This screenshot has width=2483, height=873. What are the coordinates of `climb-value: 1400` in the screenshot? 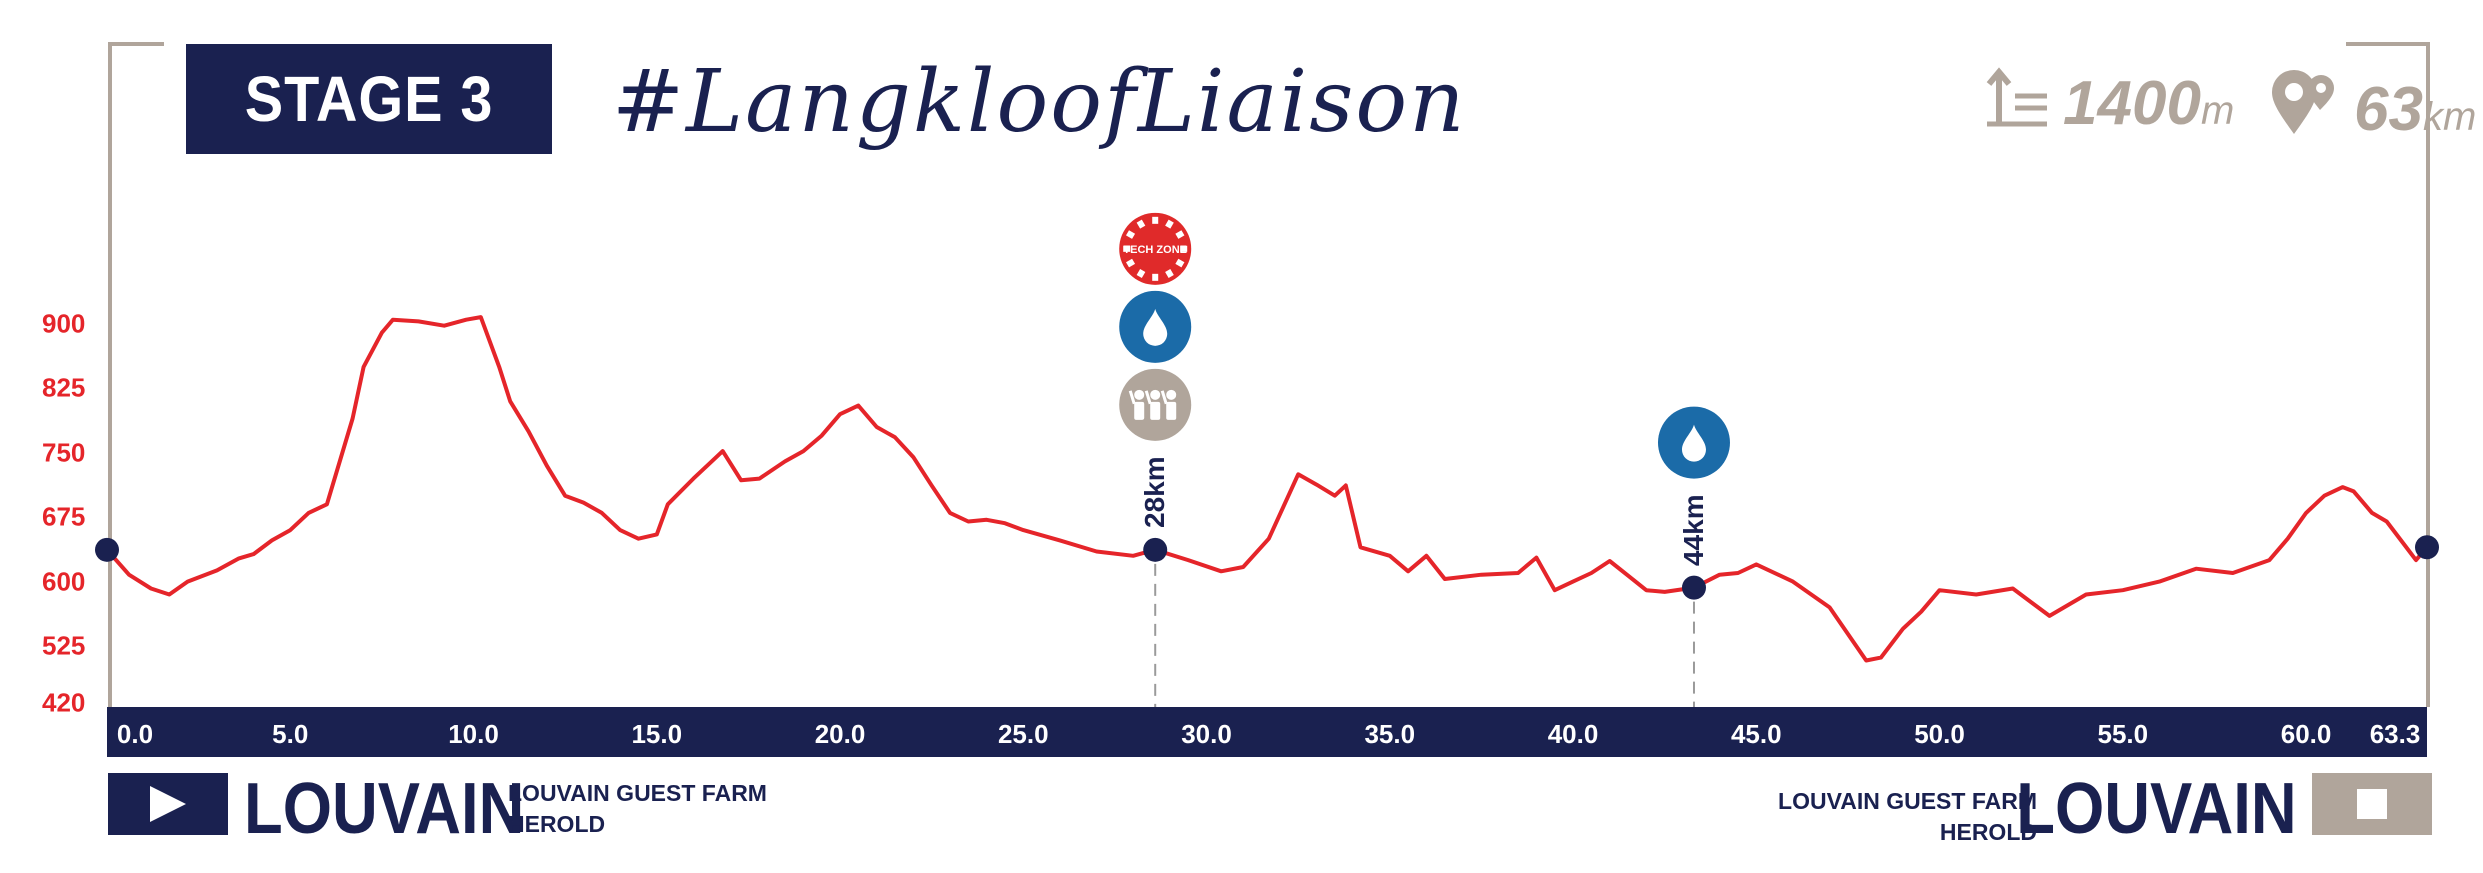 It's located at (2132, 103).